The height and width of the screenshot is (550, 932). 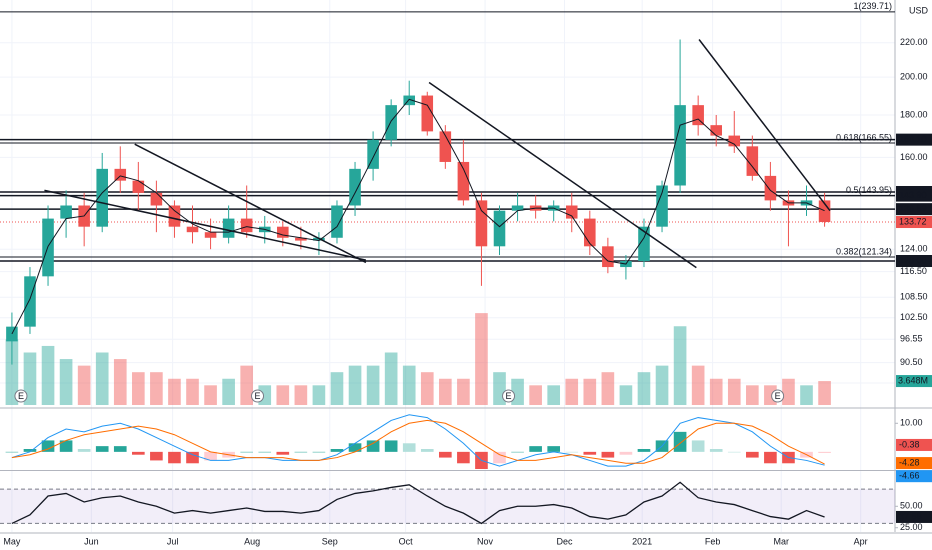 What do you see at coordinates (911, 362) in the screenshot?
I see `y-tick-label: 90.50` at bounding box center [911, 362].